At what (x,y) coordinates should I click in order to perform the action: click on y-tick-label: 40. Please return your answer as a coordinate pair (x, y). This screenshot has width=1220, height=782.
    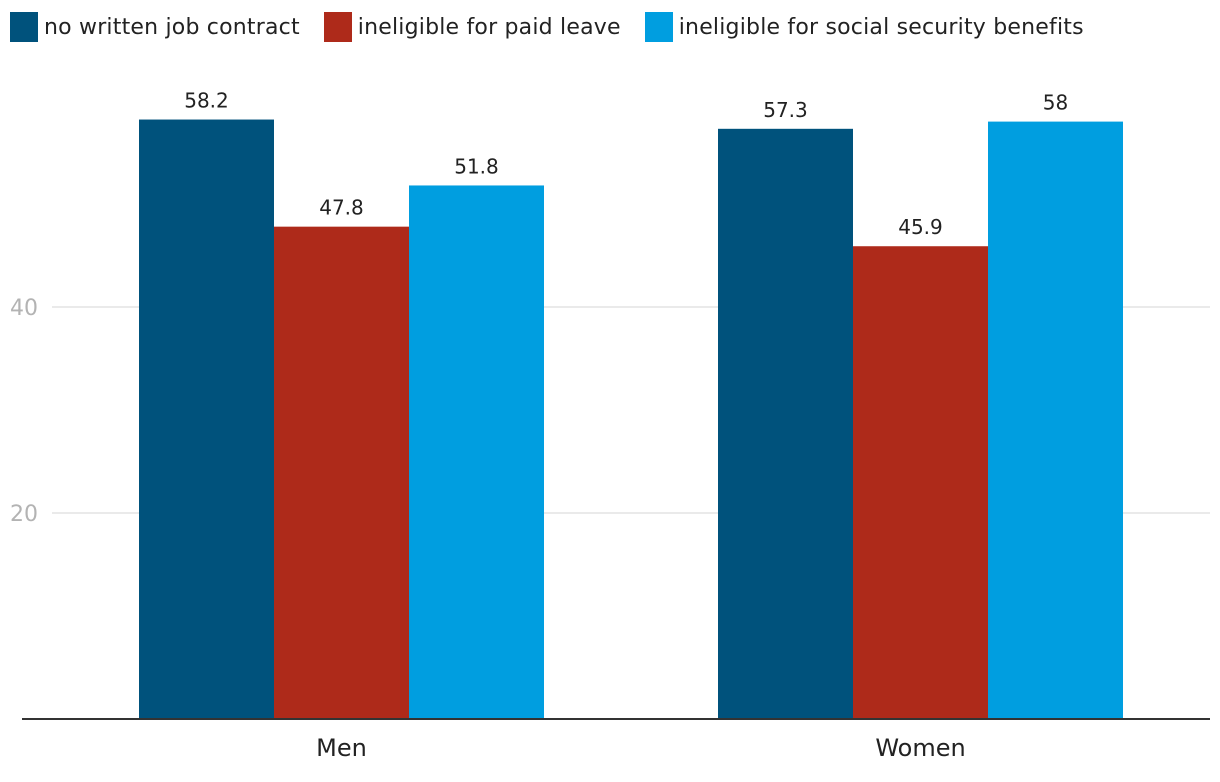
    Looking at the image, I should click on (24, 308).